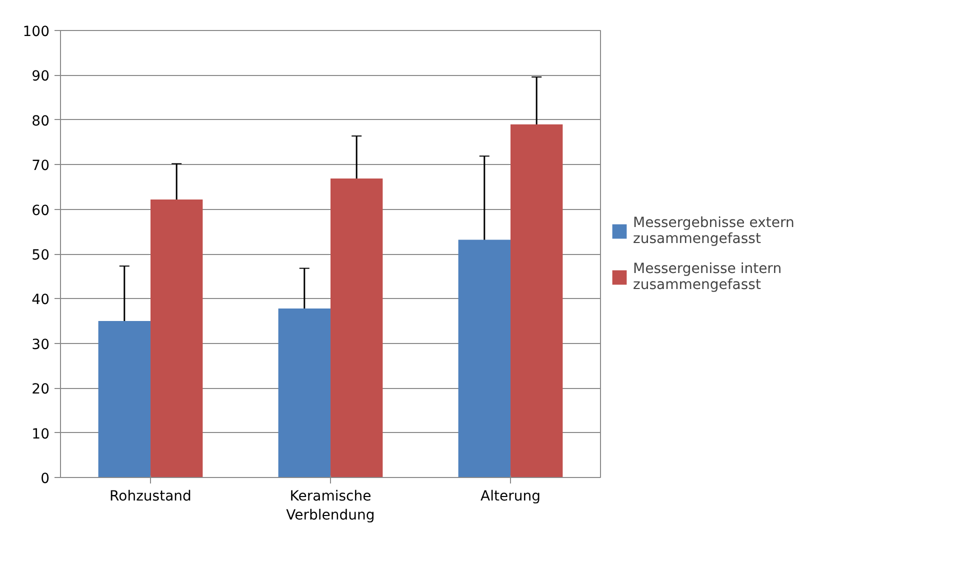 The width and height of the screenshot is (957, 579). What do you see at coordinates (41, 76) in the screenshot?
I see `y-tick-label: 90` at bounding box center [41, 76].